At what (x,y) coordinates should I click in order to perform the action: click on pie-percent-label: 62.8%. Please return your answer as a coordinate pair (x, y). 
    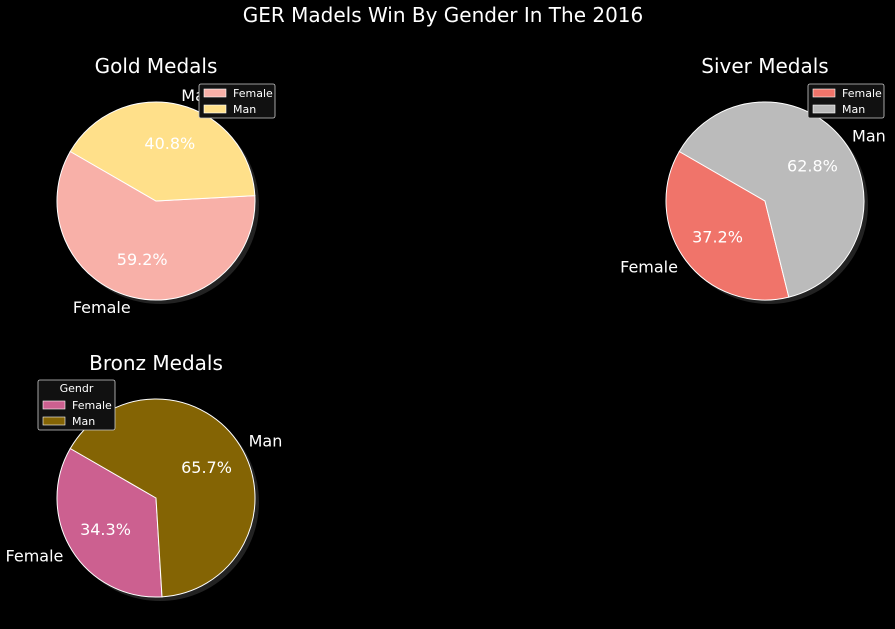
    Looking at the image, I should click on (812, 165).